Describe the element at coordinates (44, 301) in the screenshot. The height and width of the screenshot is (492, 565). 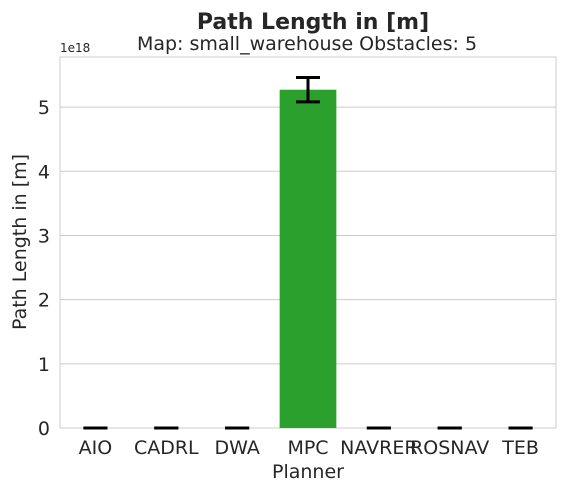
I see `y-tick-label: 2` at that location.